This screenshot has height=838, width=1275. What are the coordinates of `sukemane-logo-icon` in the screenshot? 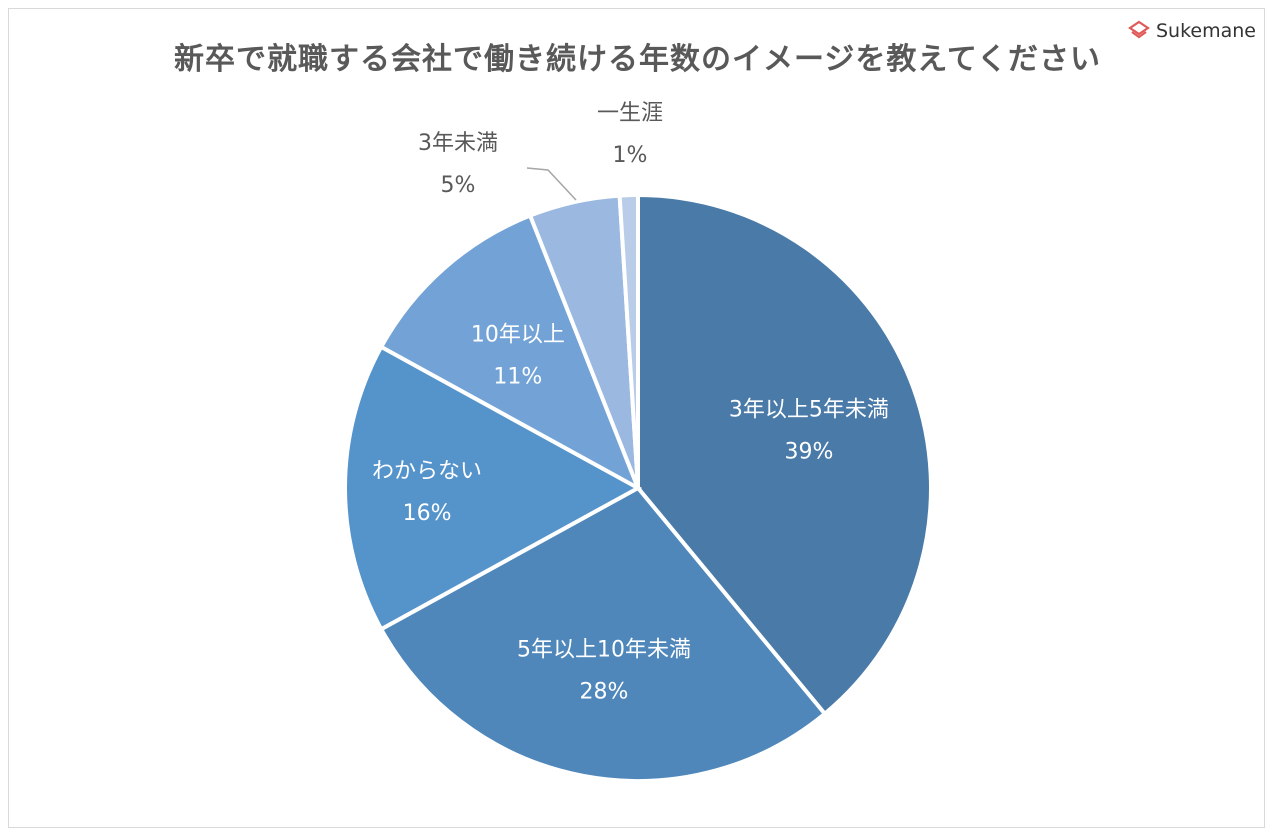 It's located at (1139, 29).